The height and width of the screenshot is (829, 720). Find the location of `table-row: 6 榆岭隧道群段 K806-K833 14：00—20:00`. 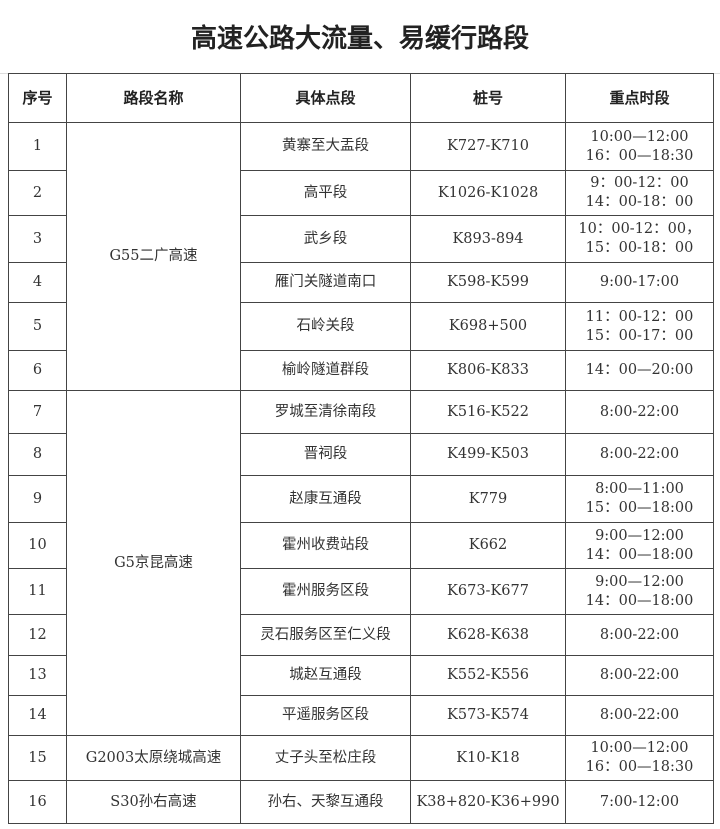

table-row: 6 榆岭隧道群段 K806-K833 14：00—20:00 is located at coordinates (361, 370).